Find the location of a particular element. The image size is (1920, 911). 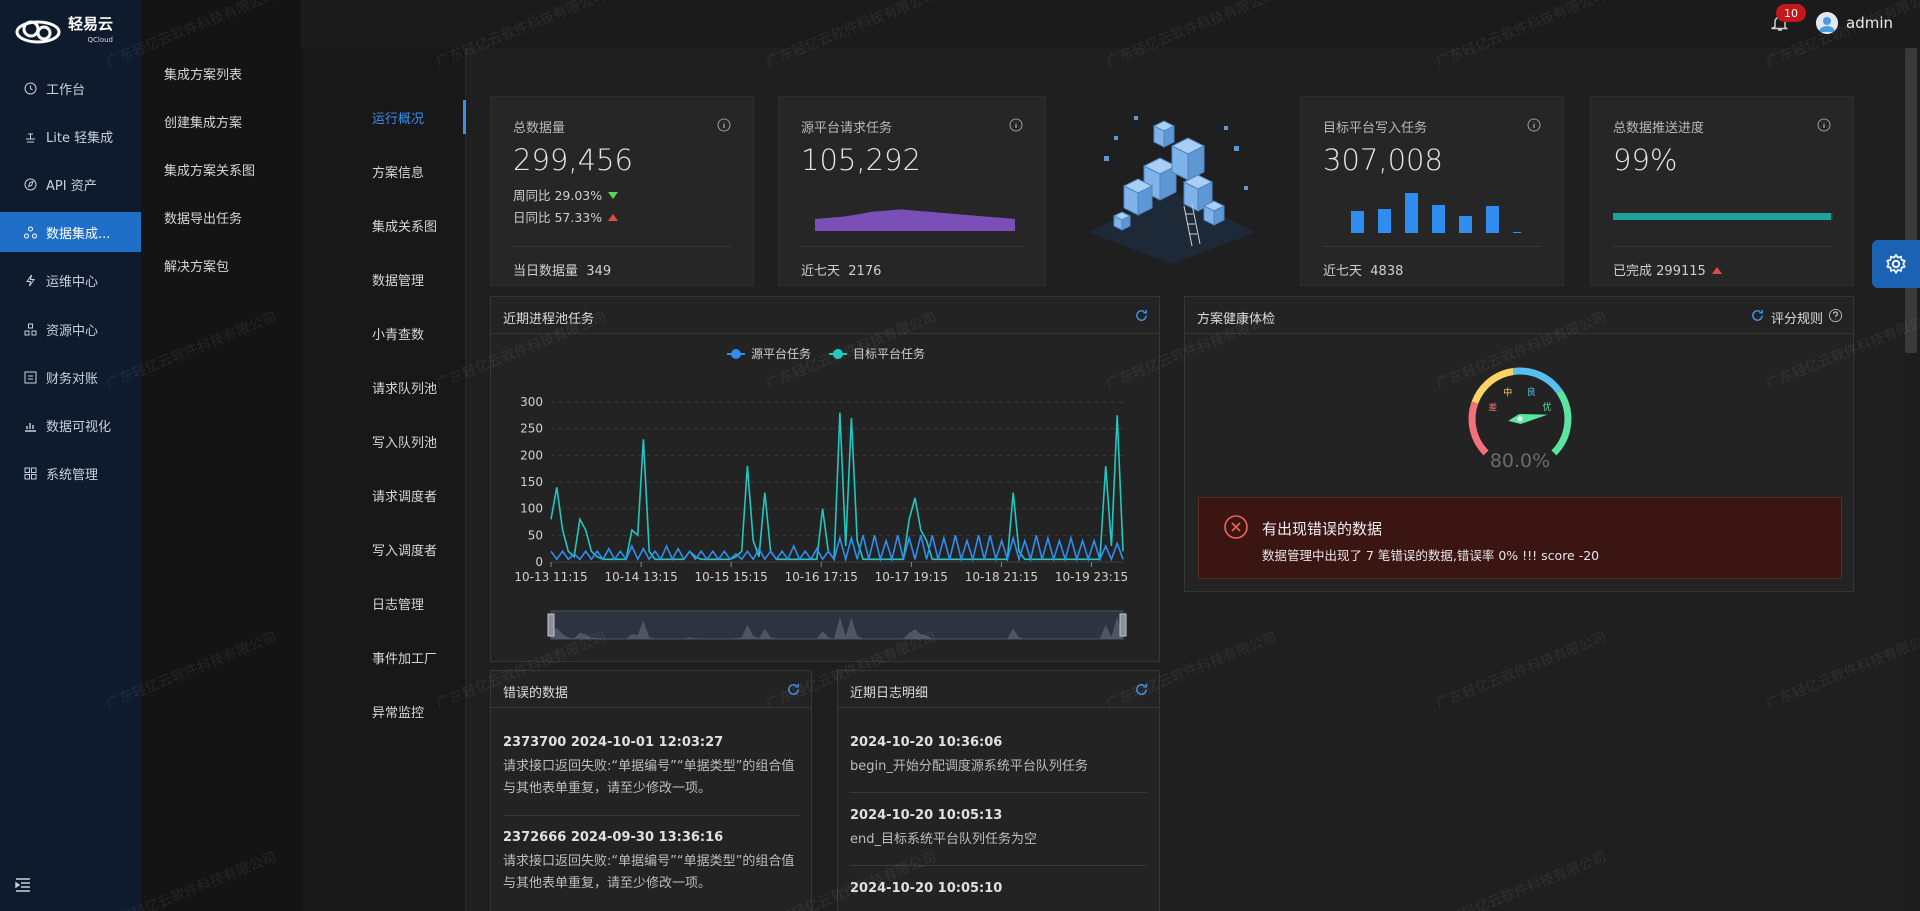

sidebar-item-label: Lite 轻集成 is located at coordinates (80, 138).